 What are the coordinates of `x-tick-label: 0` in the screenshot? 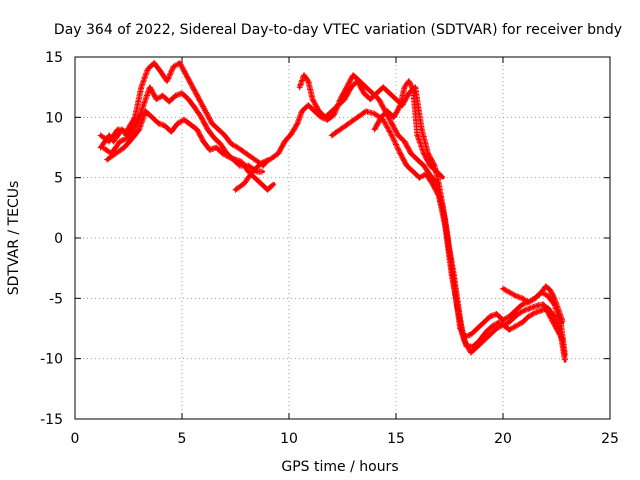 It's located at (75, 439).